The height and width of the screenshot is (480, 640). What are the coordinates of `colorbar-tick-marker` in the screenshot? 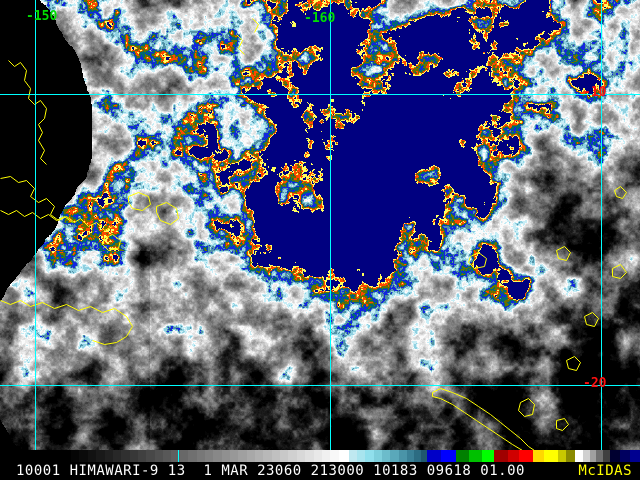 It's located at (178, 456).